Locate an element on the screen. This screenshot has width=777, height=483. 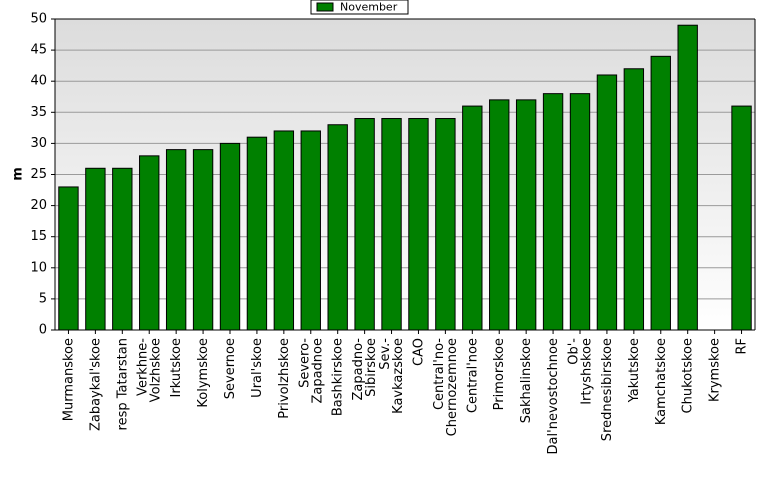
legend-label: November is located at coordinates (369, 7).